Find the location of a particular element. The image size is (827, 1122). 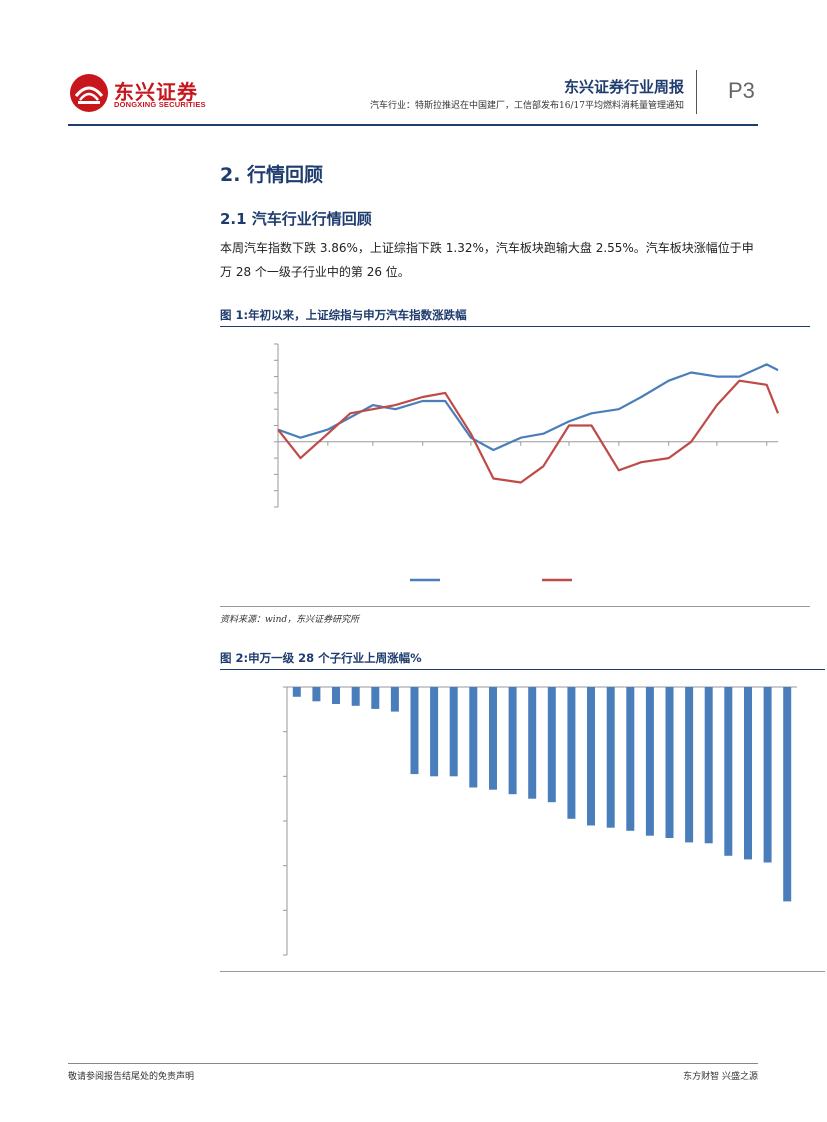

figure2-bottom-rule is located at coordinates (522, 971).